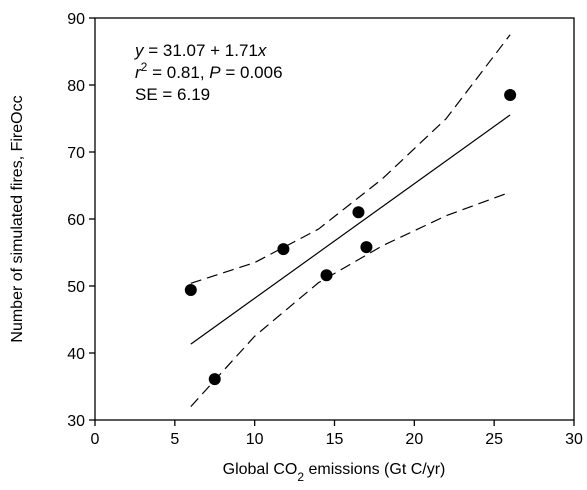 The height and width of the screenshot is (490, 587). I want to click on y-tick-label: 50, so click(76, 287).